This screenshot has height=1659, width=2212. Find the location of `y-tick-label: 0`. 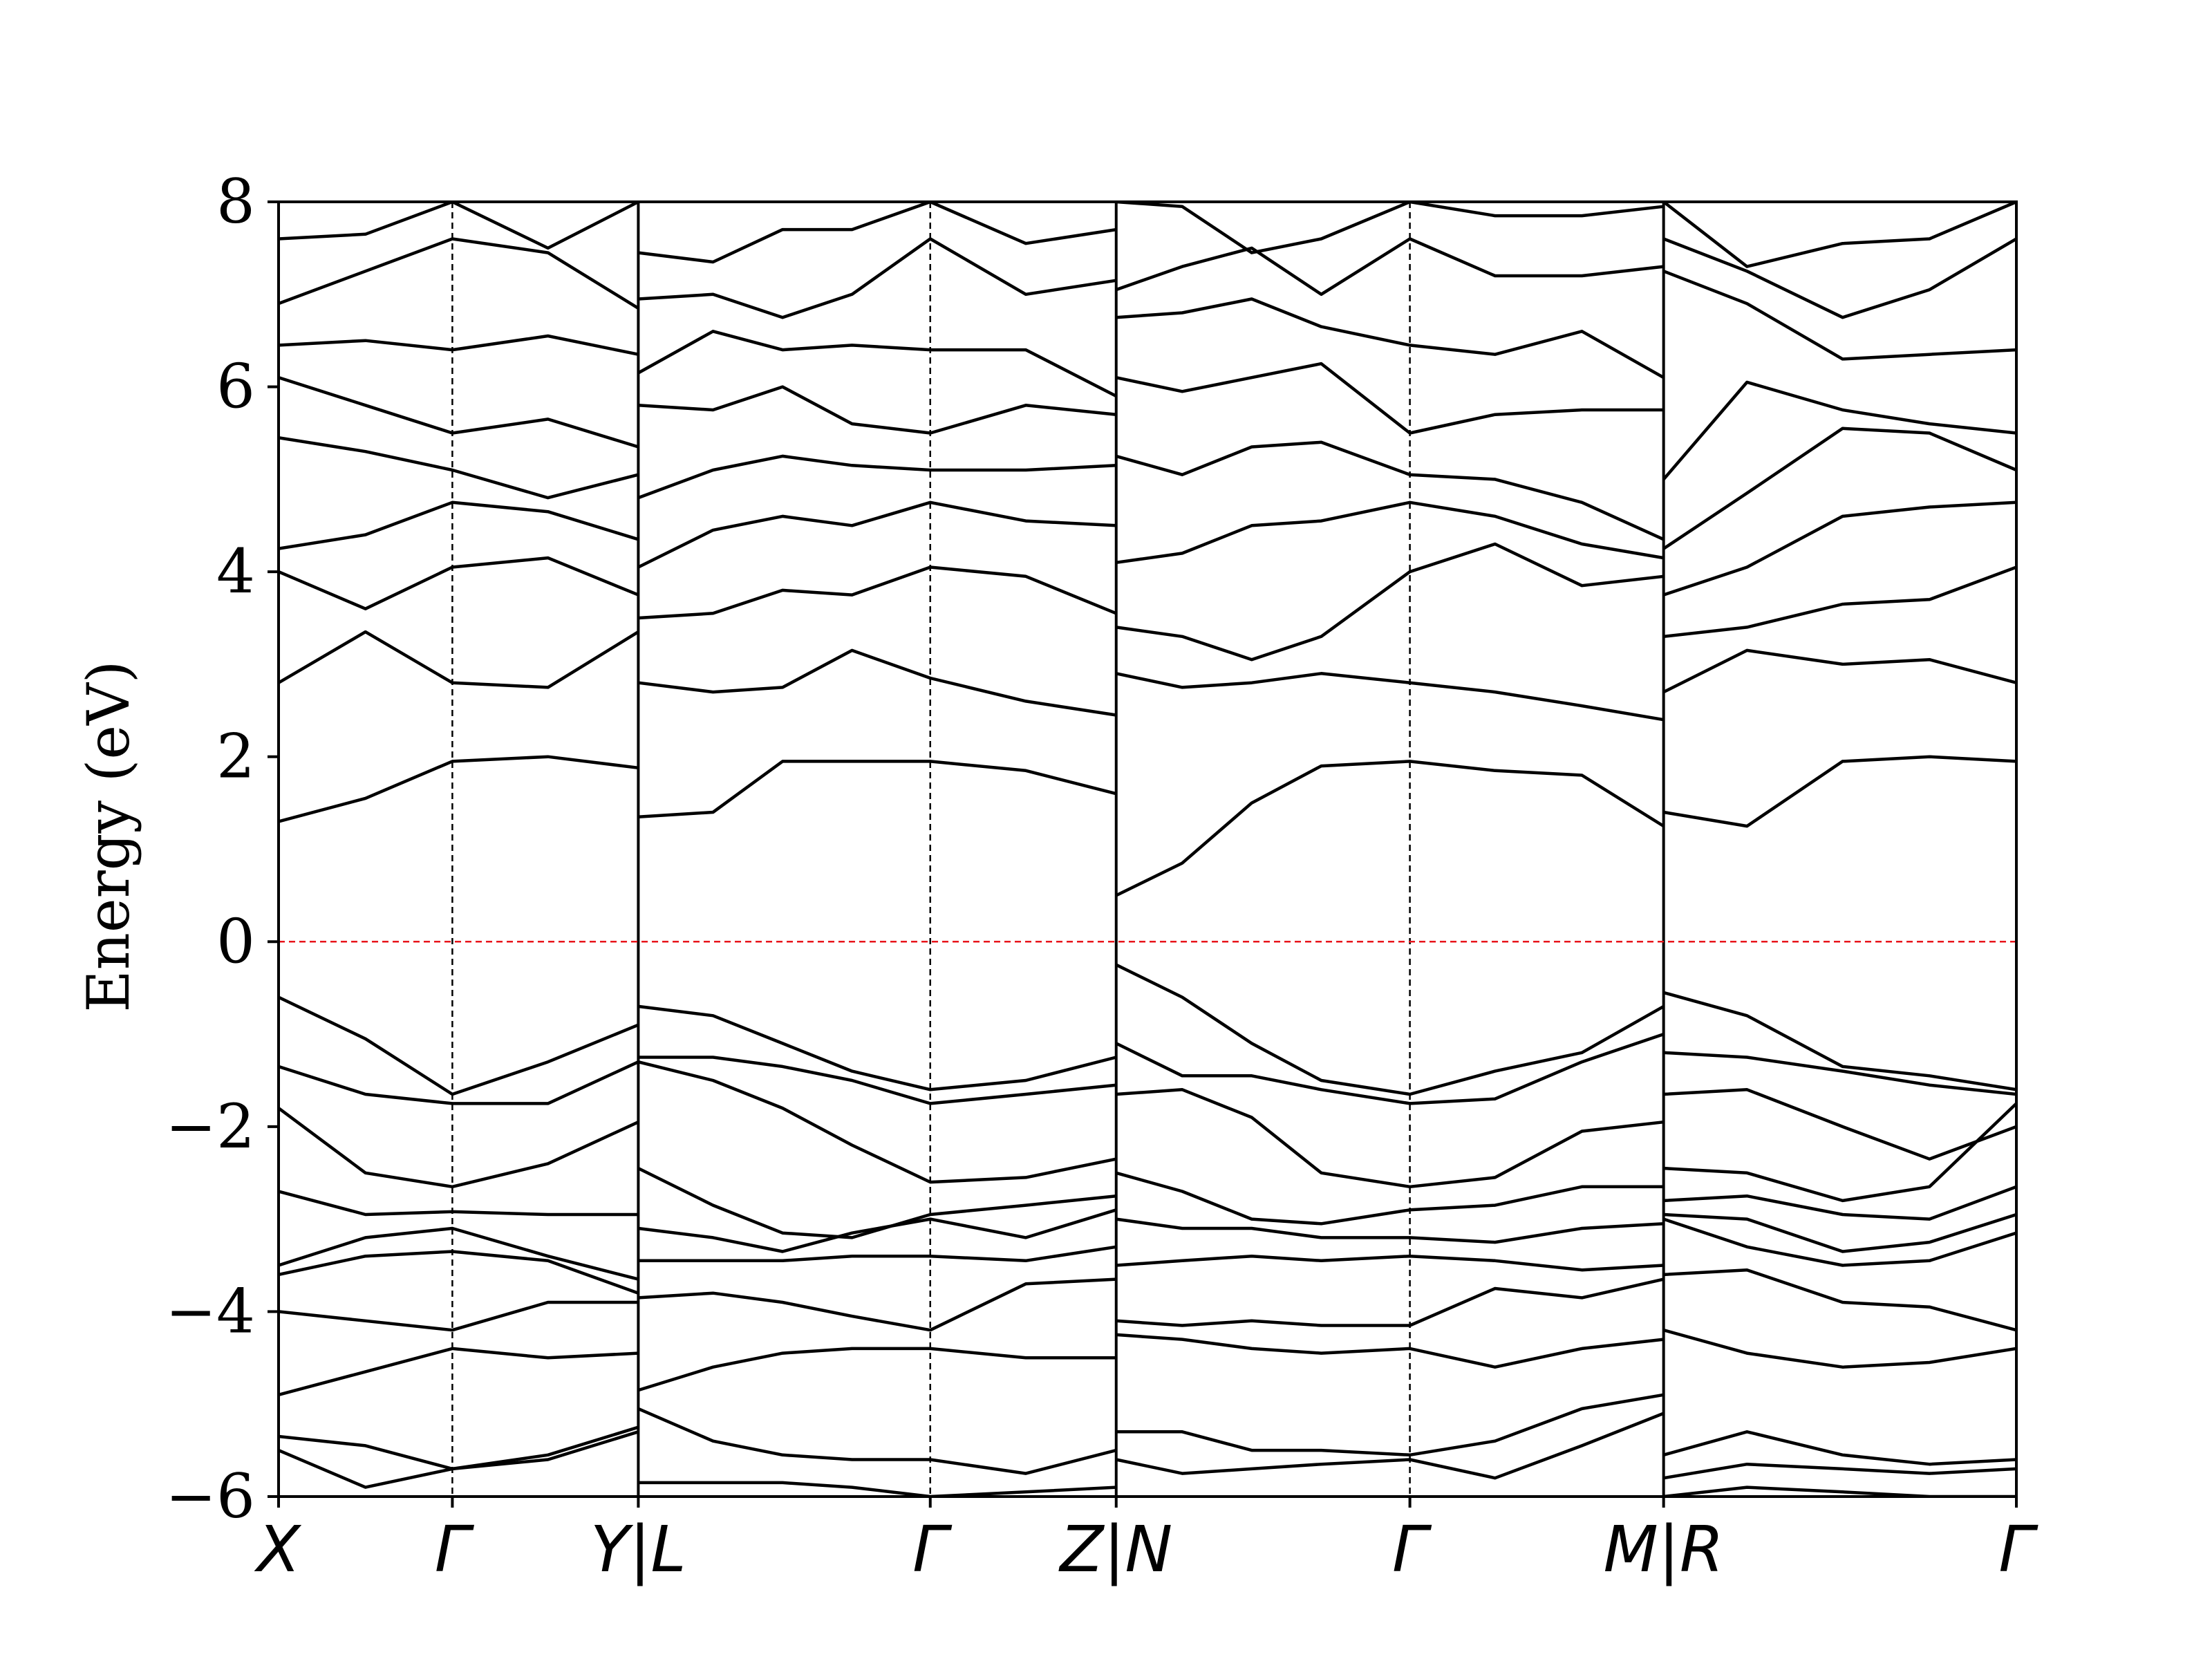

y-tick-label: 0 is located at coordinates (235, 941).